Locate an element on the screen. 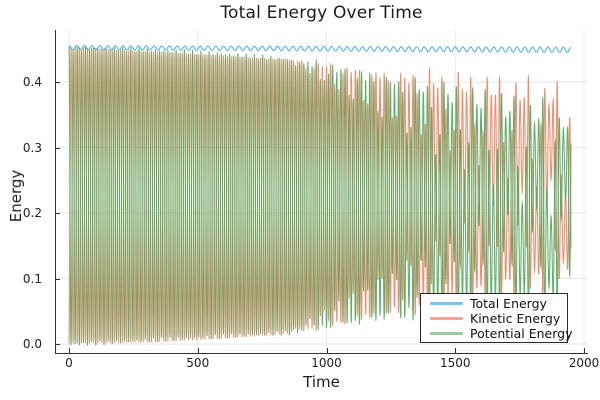 This screenshot has width=600, height=400. x-tick-label: 500 is located at coordinates (198, 363).